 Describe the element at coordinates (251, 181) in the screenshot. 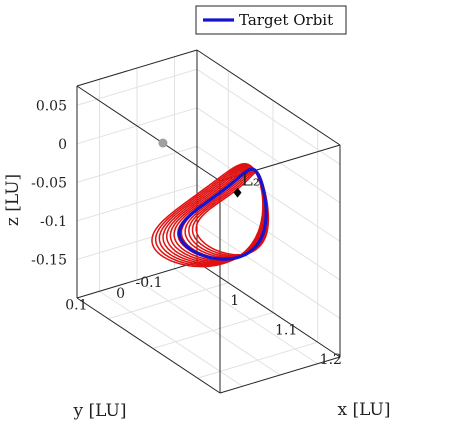

I see `l2-label: L₂` at that location.